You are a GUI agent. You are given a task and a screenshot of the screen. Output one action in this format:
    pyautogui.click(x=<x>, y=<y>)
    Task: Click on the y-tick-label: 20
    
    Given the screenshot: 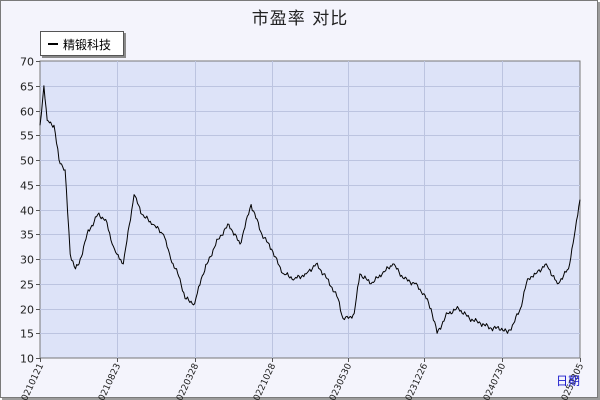 What is the action you would take?
    pyautogui.click(x=27, y=310)
    